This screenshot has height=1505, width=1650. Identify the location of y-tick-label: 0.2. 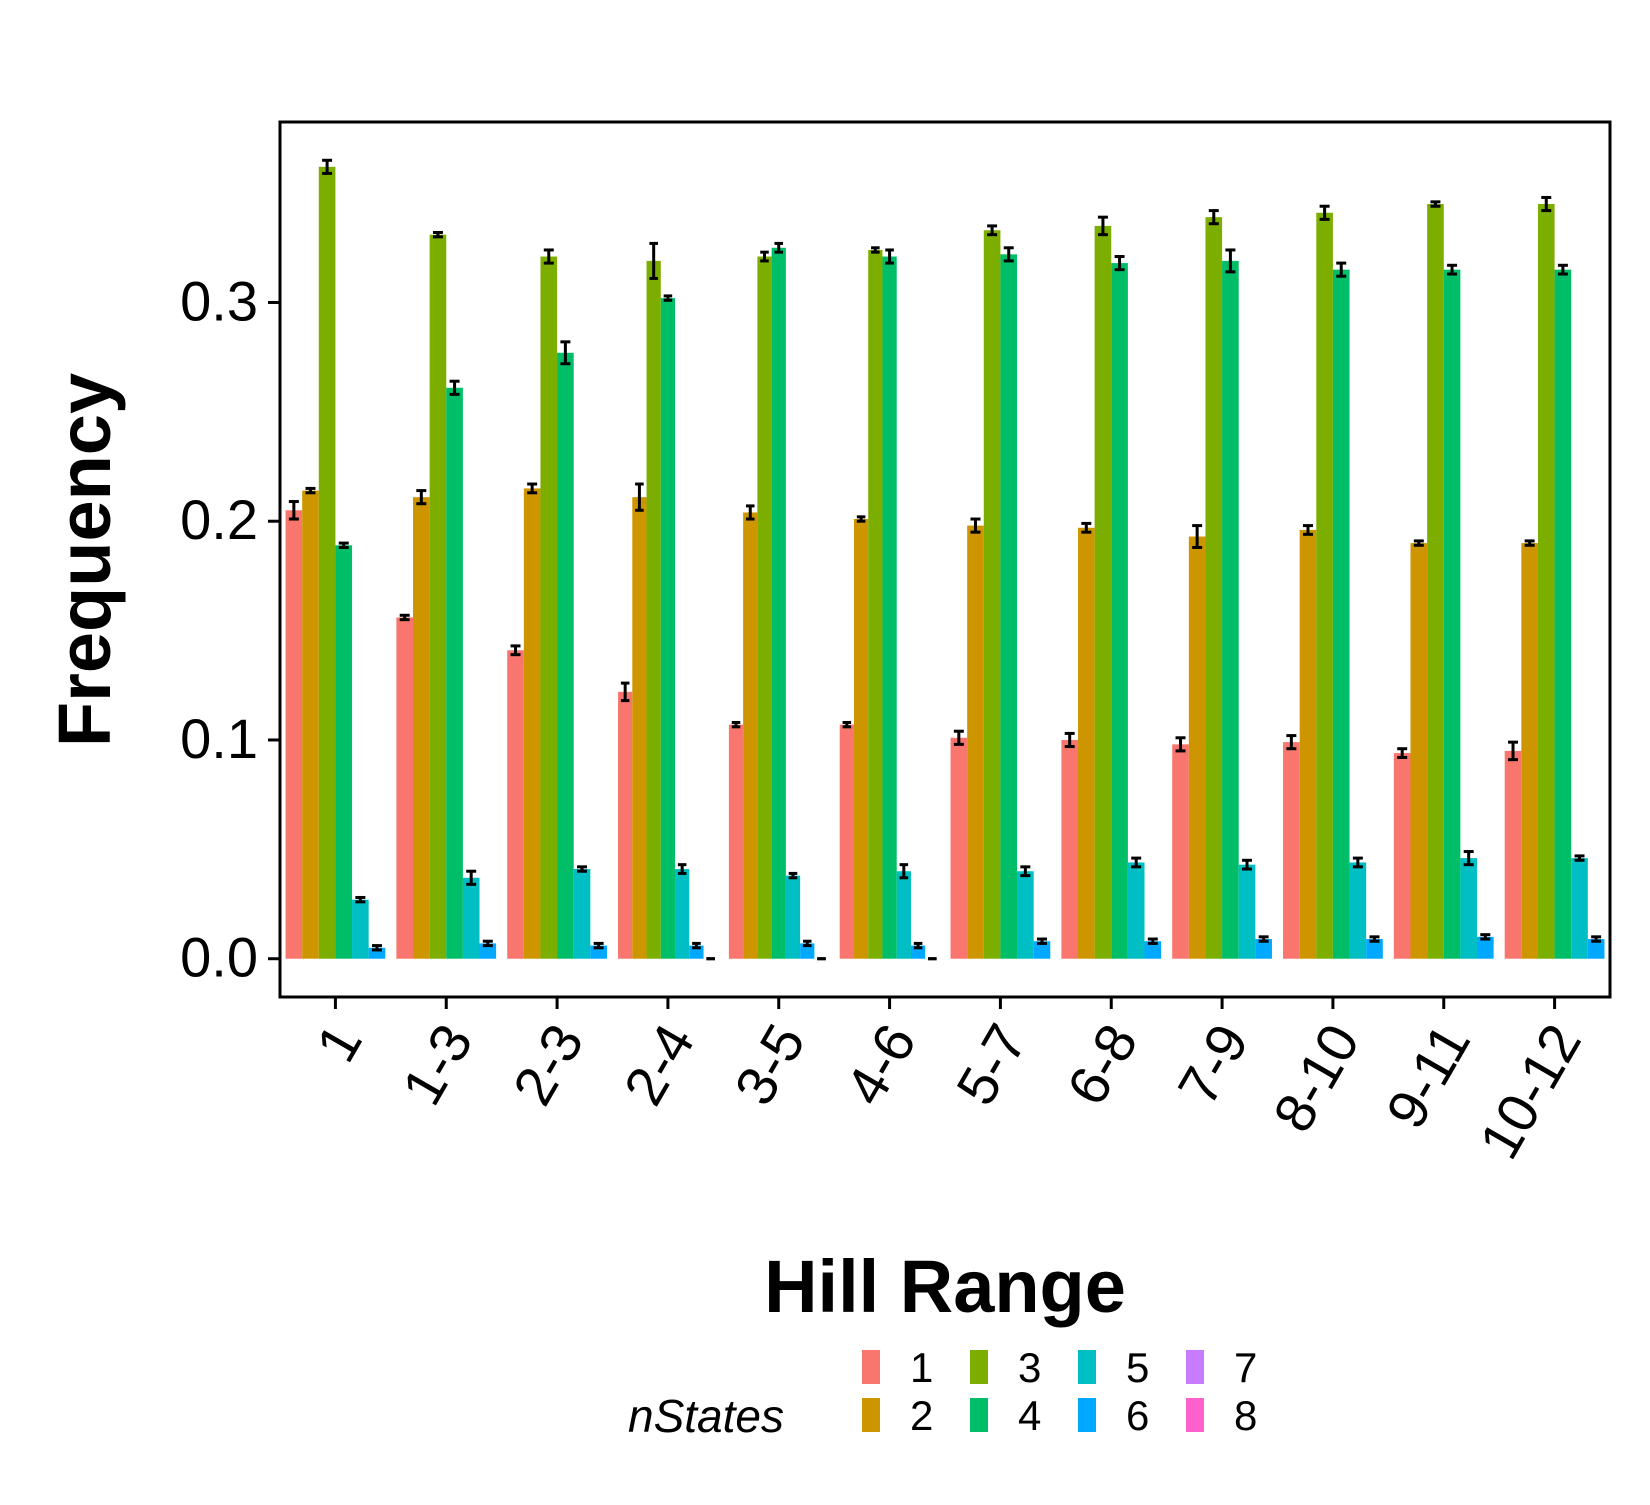
(219, 519).